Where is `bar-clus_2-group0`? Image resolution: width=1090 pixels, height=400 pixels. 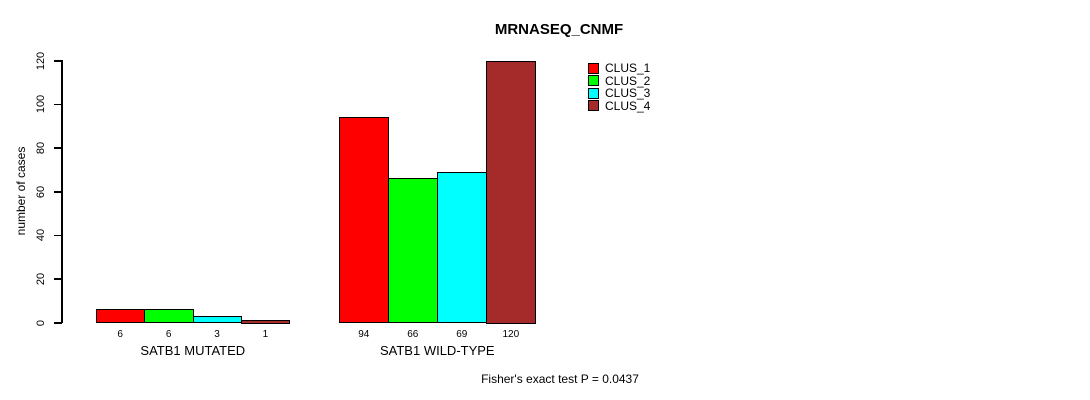 bar-clus_2-group0 is located at coordinates (169, 316).